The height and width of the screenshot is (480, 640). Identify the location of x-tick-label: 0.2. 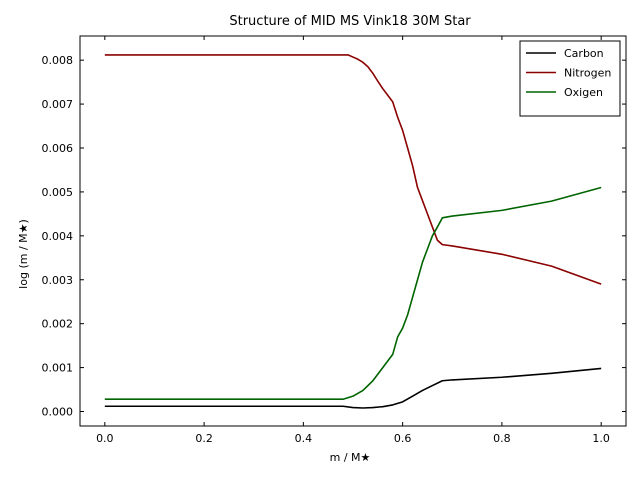
(204, 438).